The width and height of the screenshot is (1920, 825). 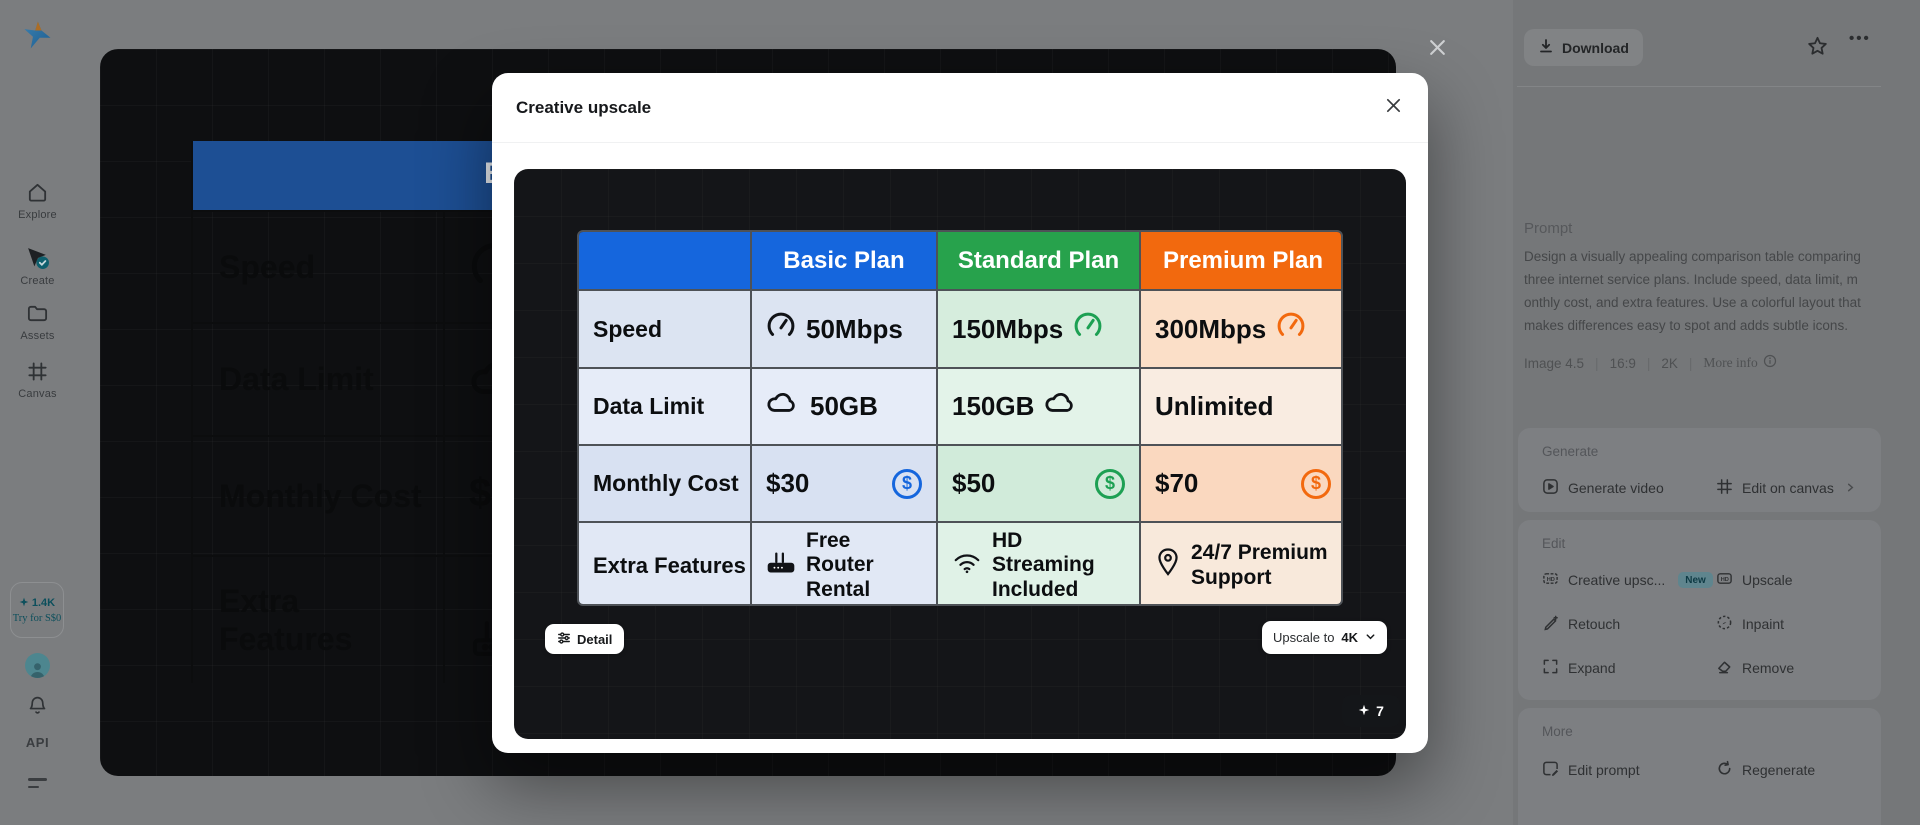 I want to click on hd-icon: HD, so click(x=1724, y=580).